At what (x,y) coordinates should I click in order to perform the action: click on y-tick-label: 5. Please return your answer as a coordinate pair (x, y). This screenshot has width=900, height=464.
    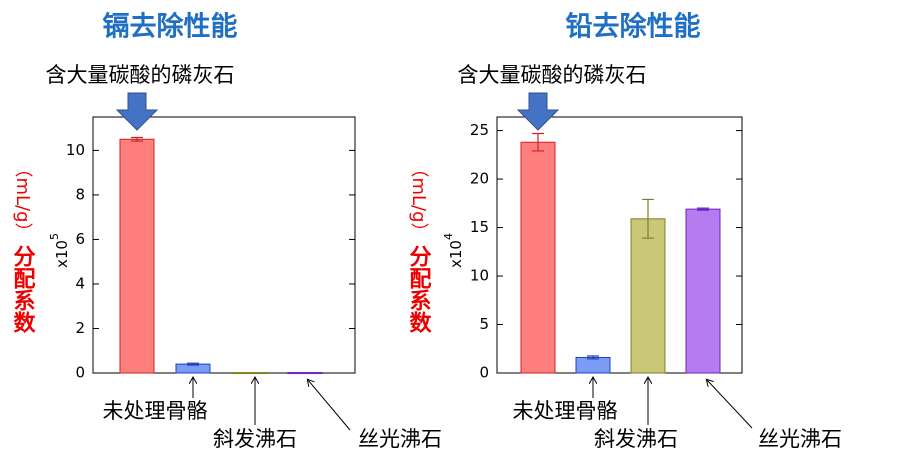
    Looking at the image, I should click on (484, 324).